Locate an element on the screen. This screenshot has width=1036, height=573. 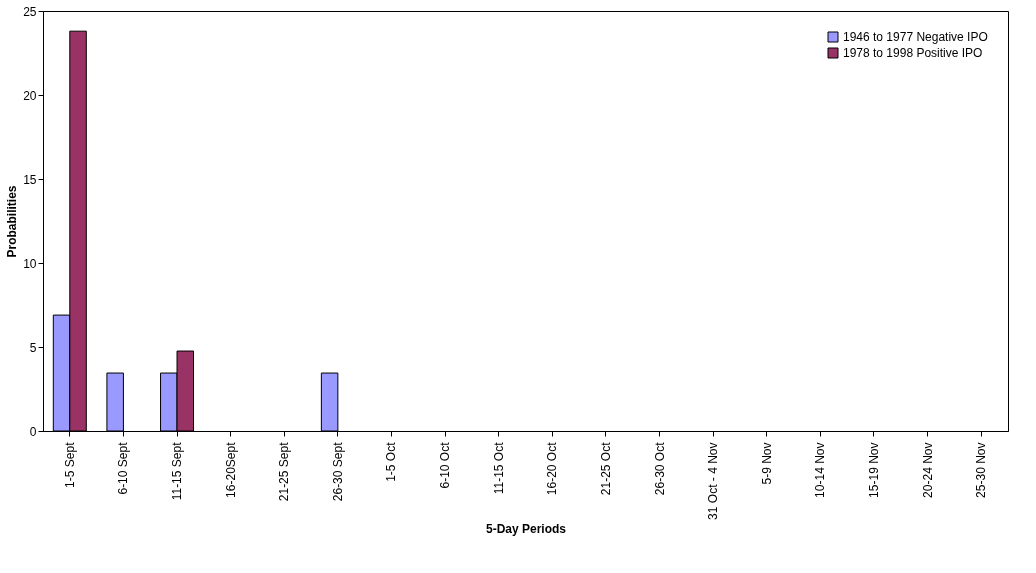
x-tick-label: 16-20Sept is located at coordinates (230, 469).